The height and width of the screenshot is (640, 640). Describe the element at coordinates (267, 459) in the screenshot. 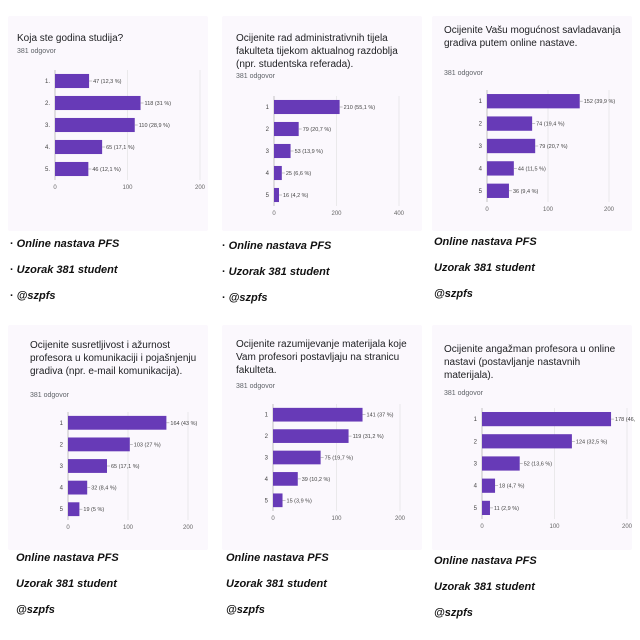

I see `category-label: 3` at that location.